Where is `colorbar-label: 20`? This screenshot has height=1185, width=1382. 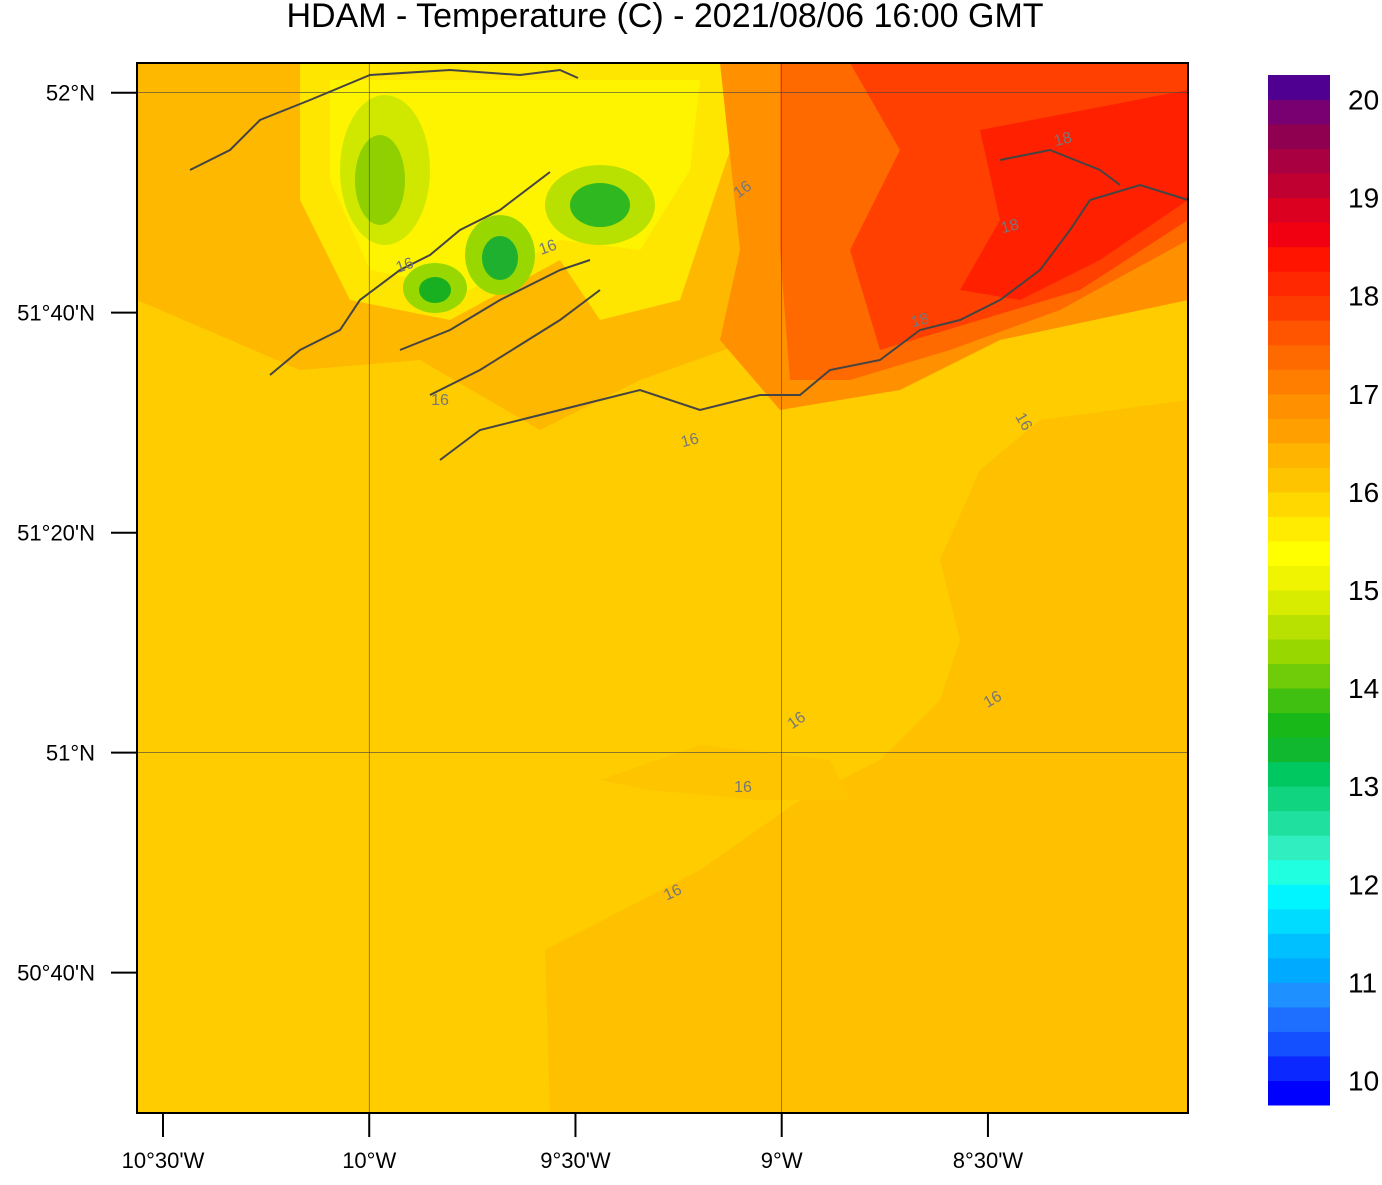 colorbar-label: 20 is located at coordinates (1363, 100).